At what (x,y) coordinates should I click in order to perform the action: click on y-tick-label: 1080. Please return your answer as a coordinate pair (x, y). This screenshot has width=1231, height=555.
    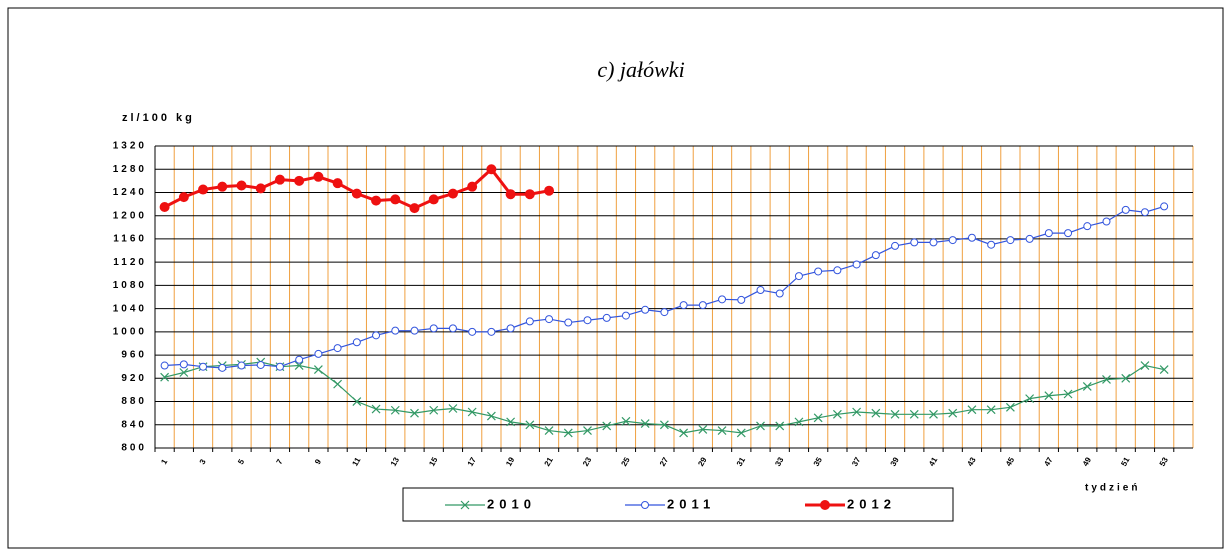
    Looking at the image, I should click on (130, 285).